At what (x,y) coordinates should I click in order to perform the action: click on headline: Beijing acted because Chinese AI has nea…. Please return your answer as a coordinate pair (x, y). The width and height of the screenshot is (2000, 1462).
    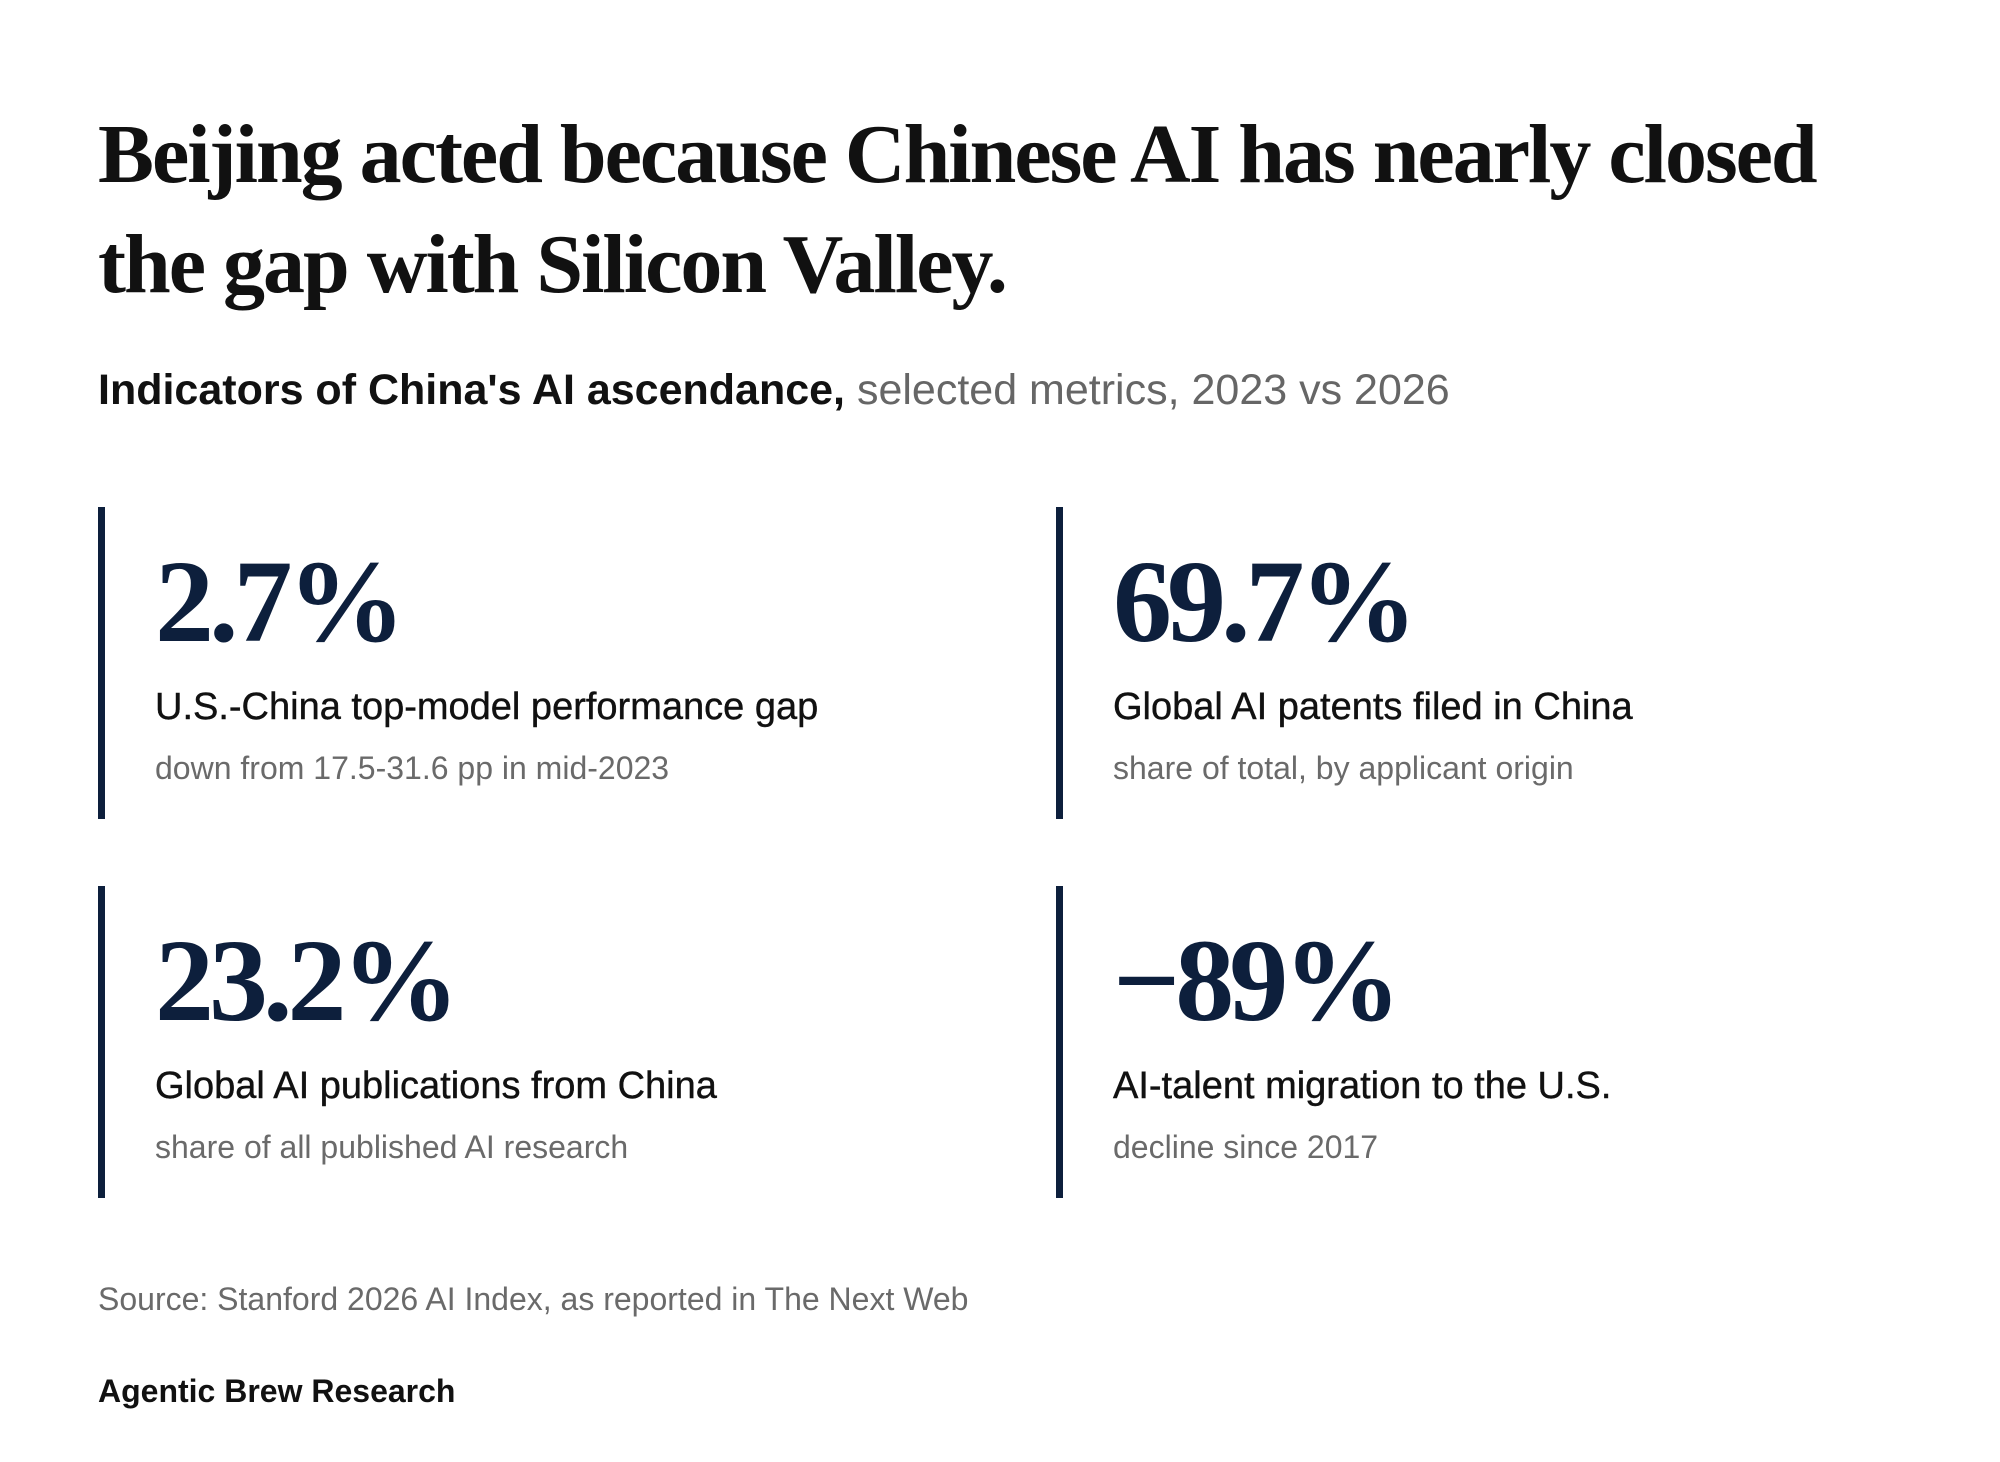
    Looking at the image, I should click on (958, 209).